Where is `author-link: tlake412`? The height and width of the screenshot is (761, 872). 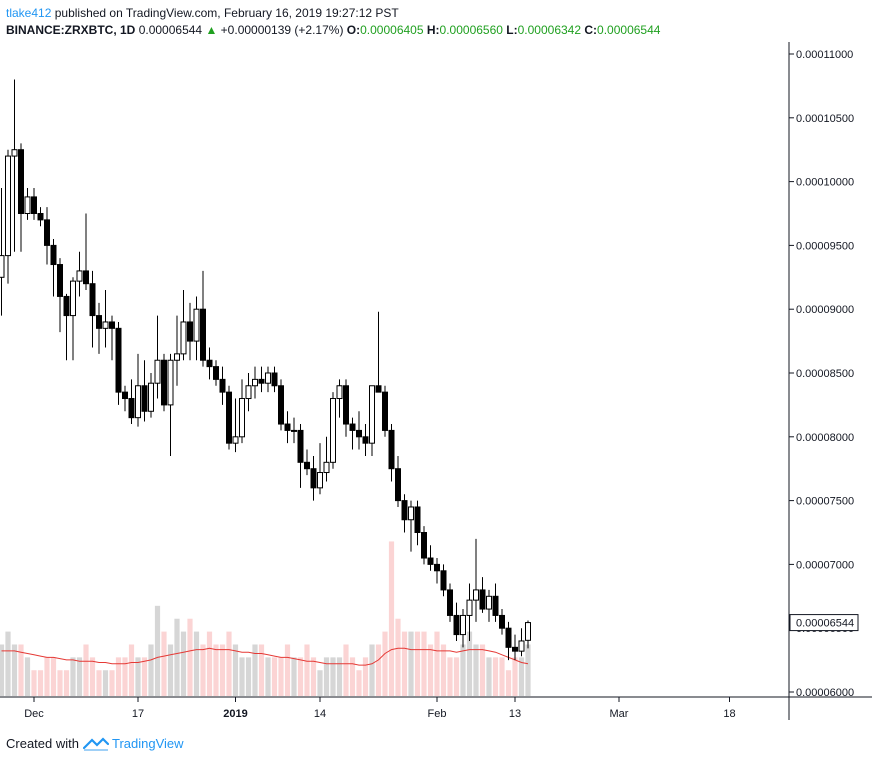
author-link: tlake412 is located at coordinates (29, 13).